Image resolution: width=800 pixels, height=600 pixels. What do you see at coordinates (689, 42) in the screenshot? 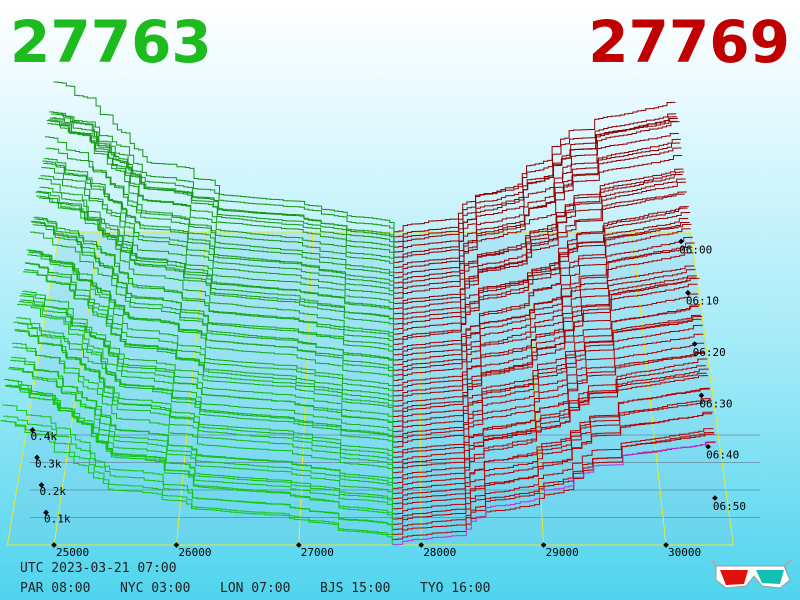
I see `ask-price: 27769` at bounding box center [689, 42].